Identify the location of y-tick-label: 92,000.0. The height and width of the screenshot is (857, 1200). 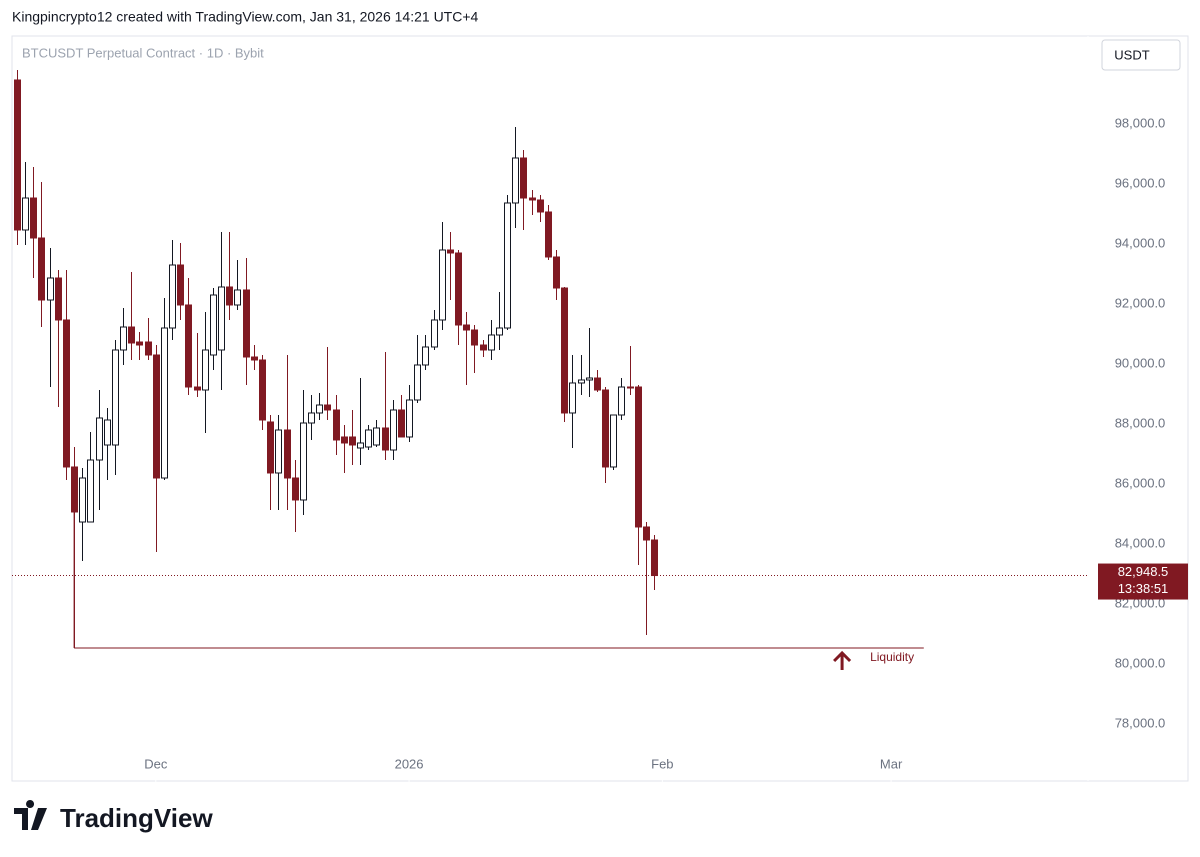
(1140, 302).